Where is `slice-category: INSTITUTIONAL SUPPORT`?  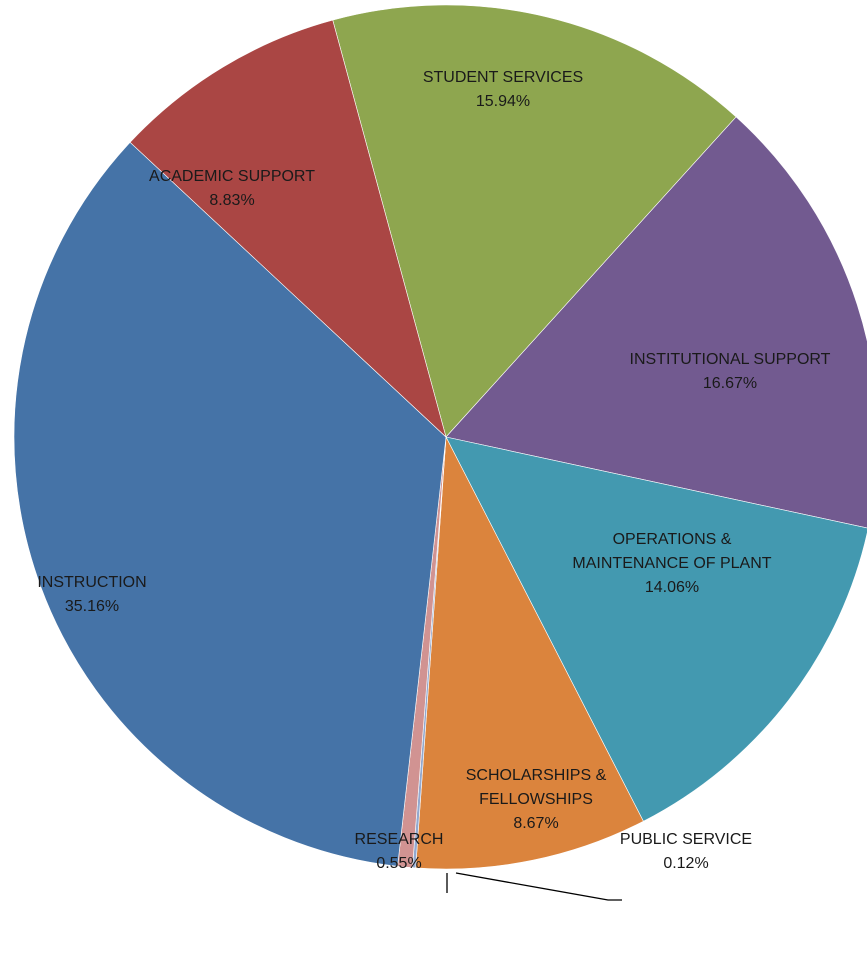
slice-category: INSTITUTIONAL SUPPORT is located at coordinates (730, 359).